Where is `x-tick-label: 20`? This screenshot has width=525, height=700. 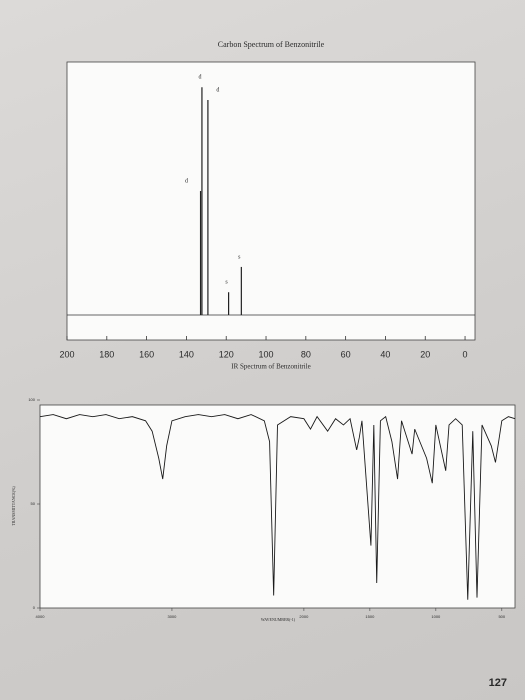 x-tick-label: 20 is located at coordinates (425, 354).